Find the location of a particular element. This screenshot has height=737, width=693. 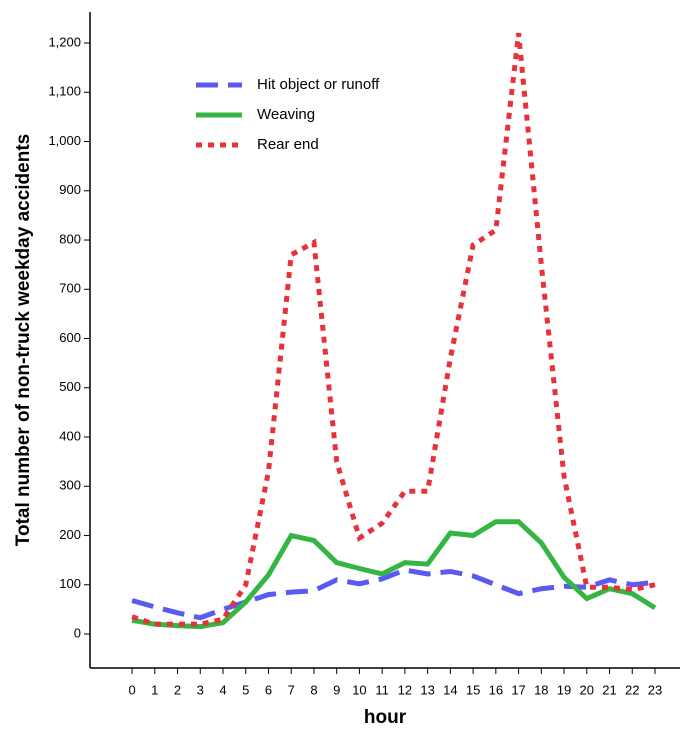

x-tick-label: 22 is located at coordinates (632, 689).